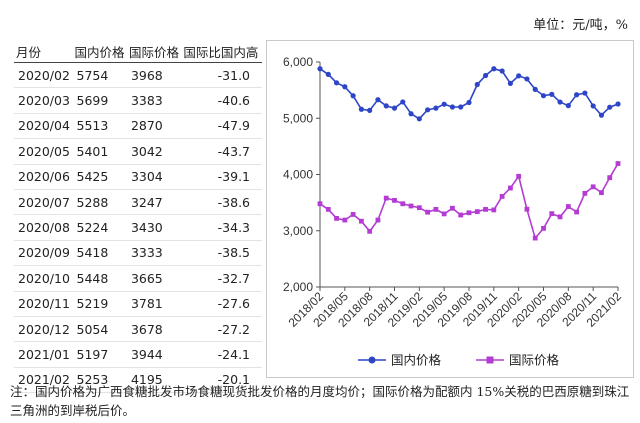  Describe the element at coordinates (99, 126) in the screenshot. I see `cell-domestic-price: 5513` at that location.